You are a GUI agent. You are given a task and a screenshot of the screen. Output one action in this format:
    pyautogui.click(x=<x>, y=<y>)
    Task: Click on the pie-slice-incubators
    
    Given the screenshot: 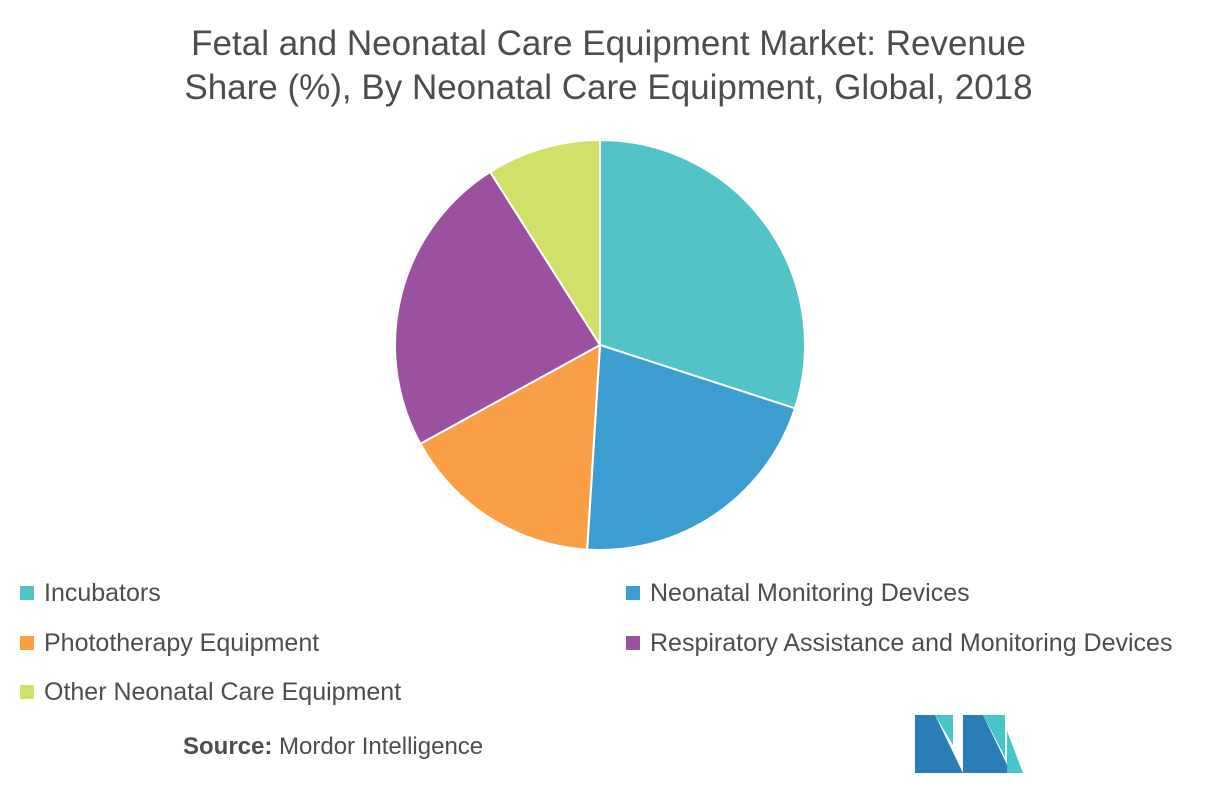 What is the action you would take?
    pyautogui.click(x=702, y=274)
    